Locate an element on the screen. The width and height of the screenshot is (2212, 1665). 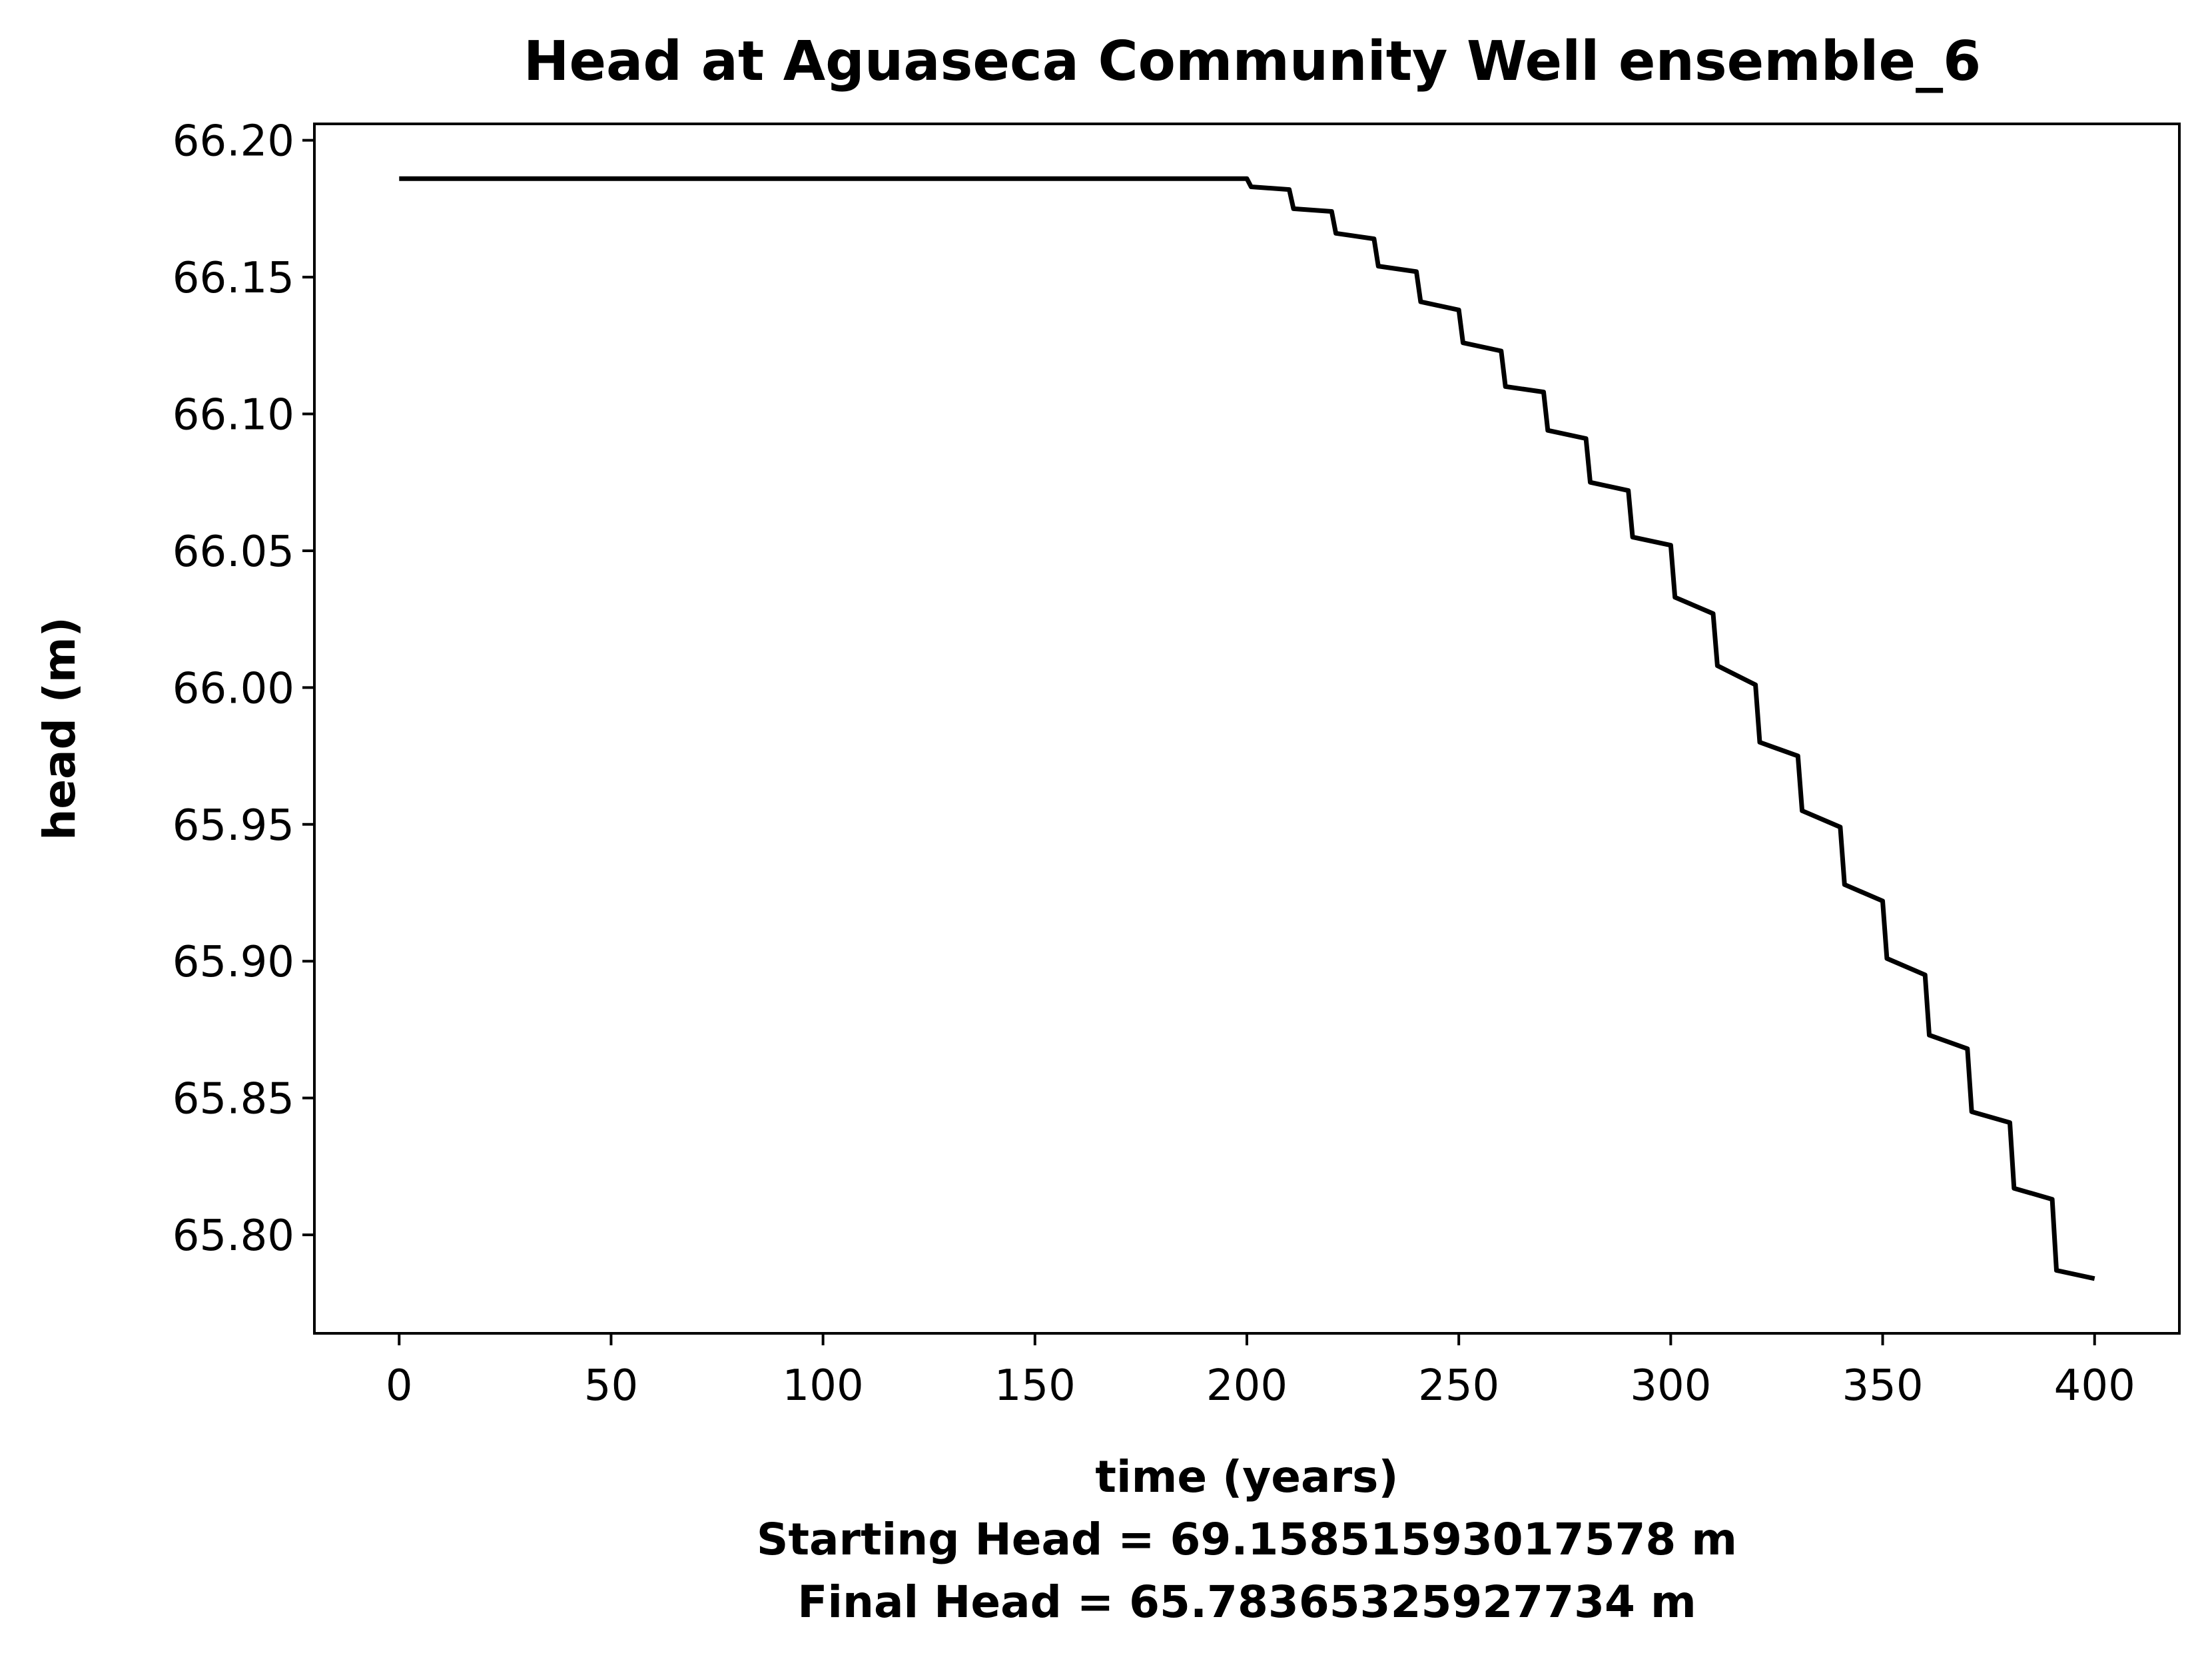
x-tick-label: 150 is located at coordinates (1035, 1386).